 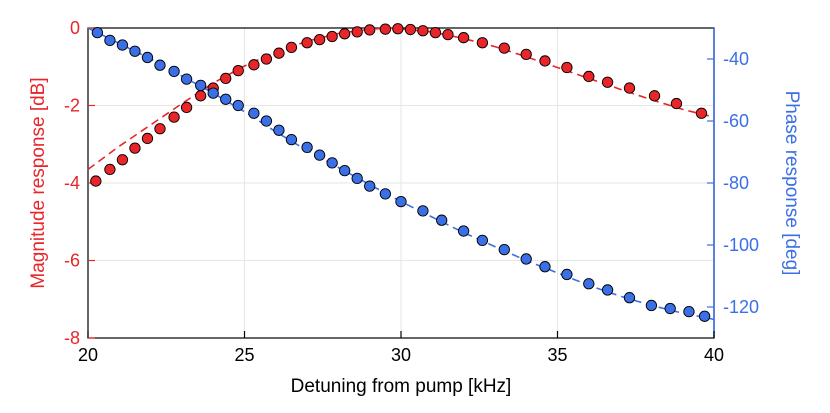 What do you see at coordinates (72, 183) in the screenshot?
I see `y-left-tick-label: -4` at bounding box center [72, 183].